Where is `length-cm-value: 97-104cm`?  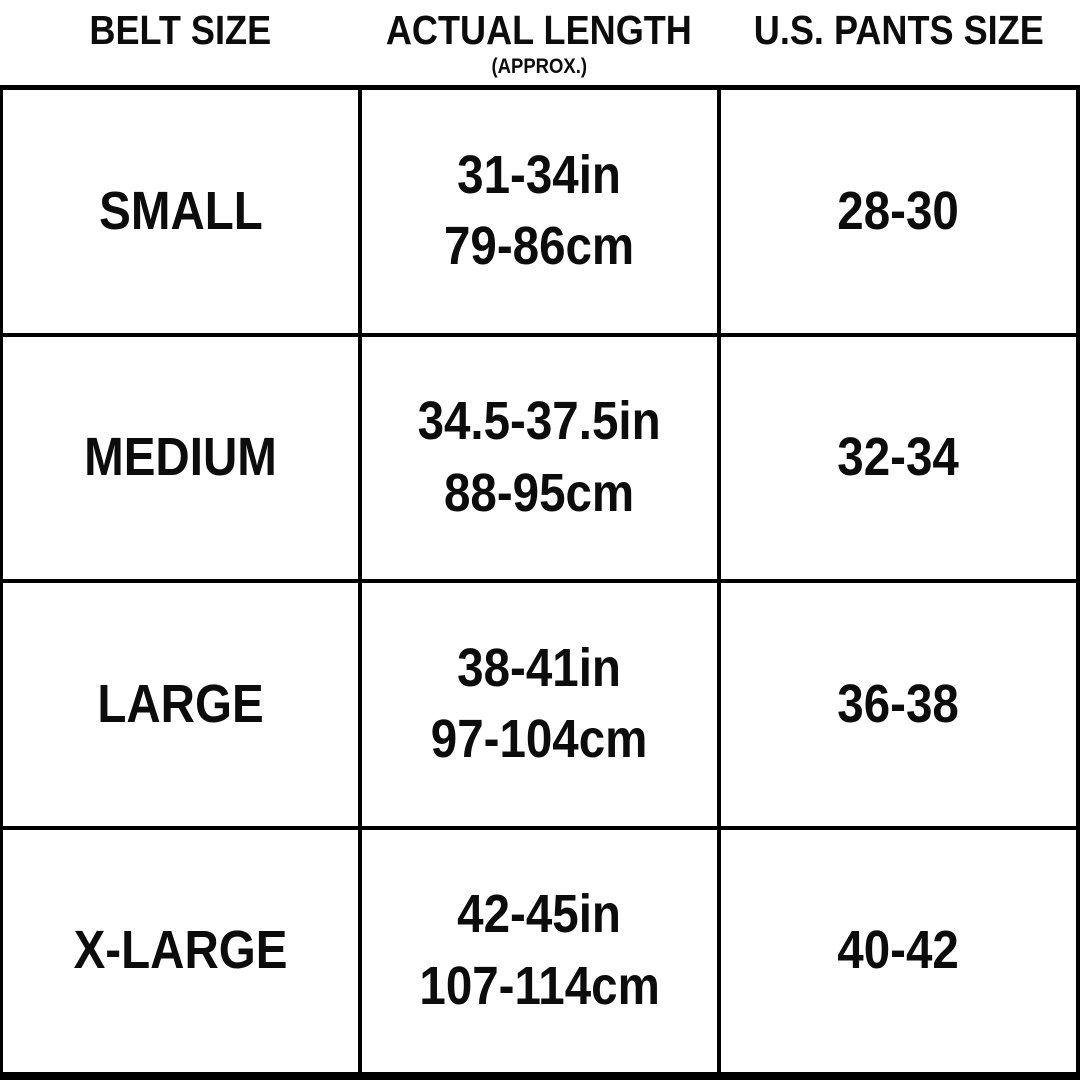
length-cm-value: 97-104cm is located at coordinates (539, 739).